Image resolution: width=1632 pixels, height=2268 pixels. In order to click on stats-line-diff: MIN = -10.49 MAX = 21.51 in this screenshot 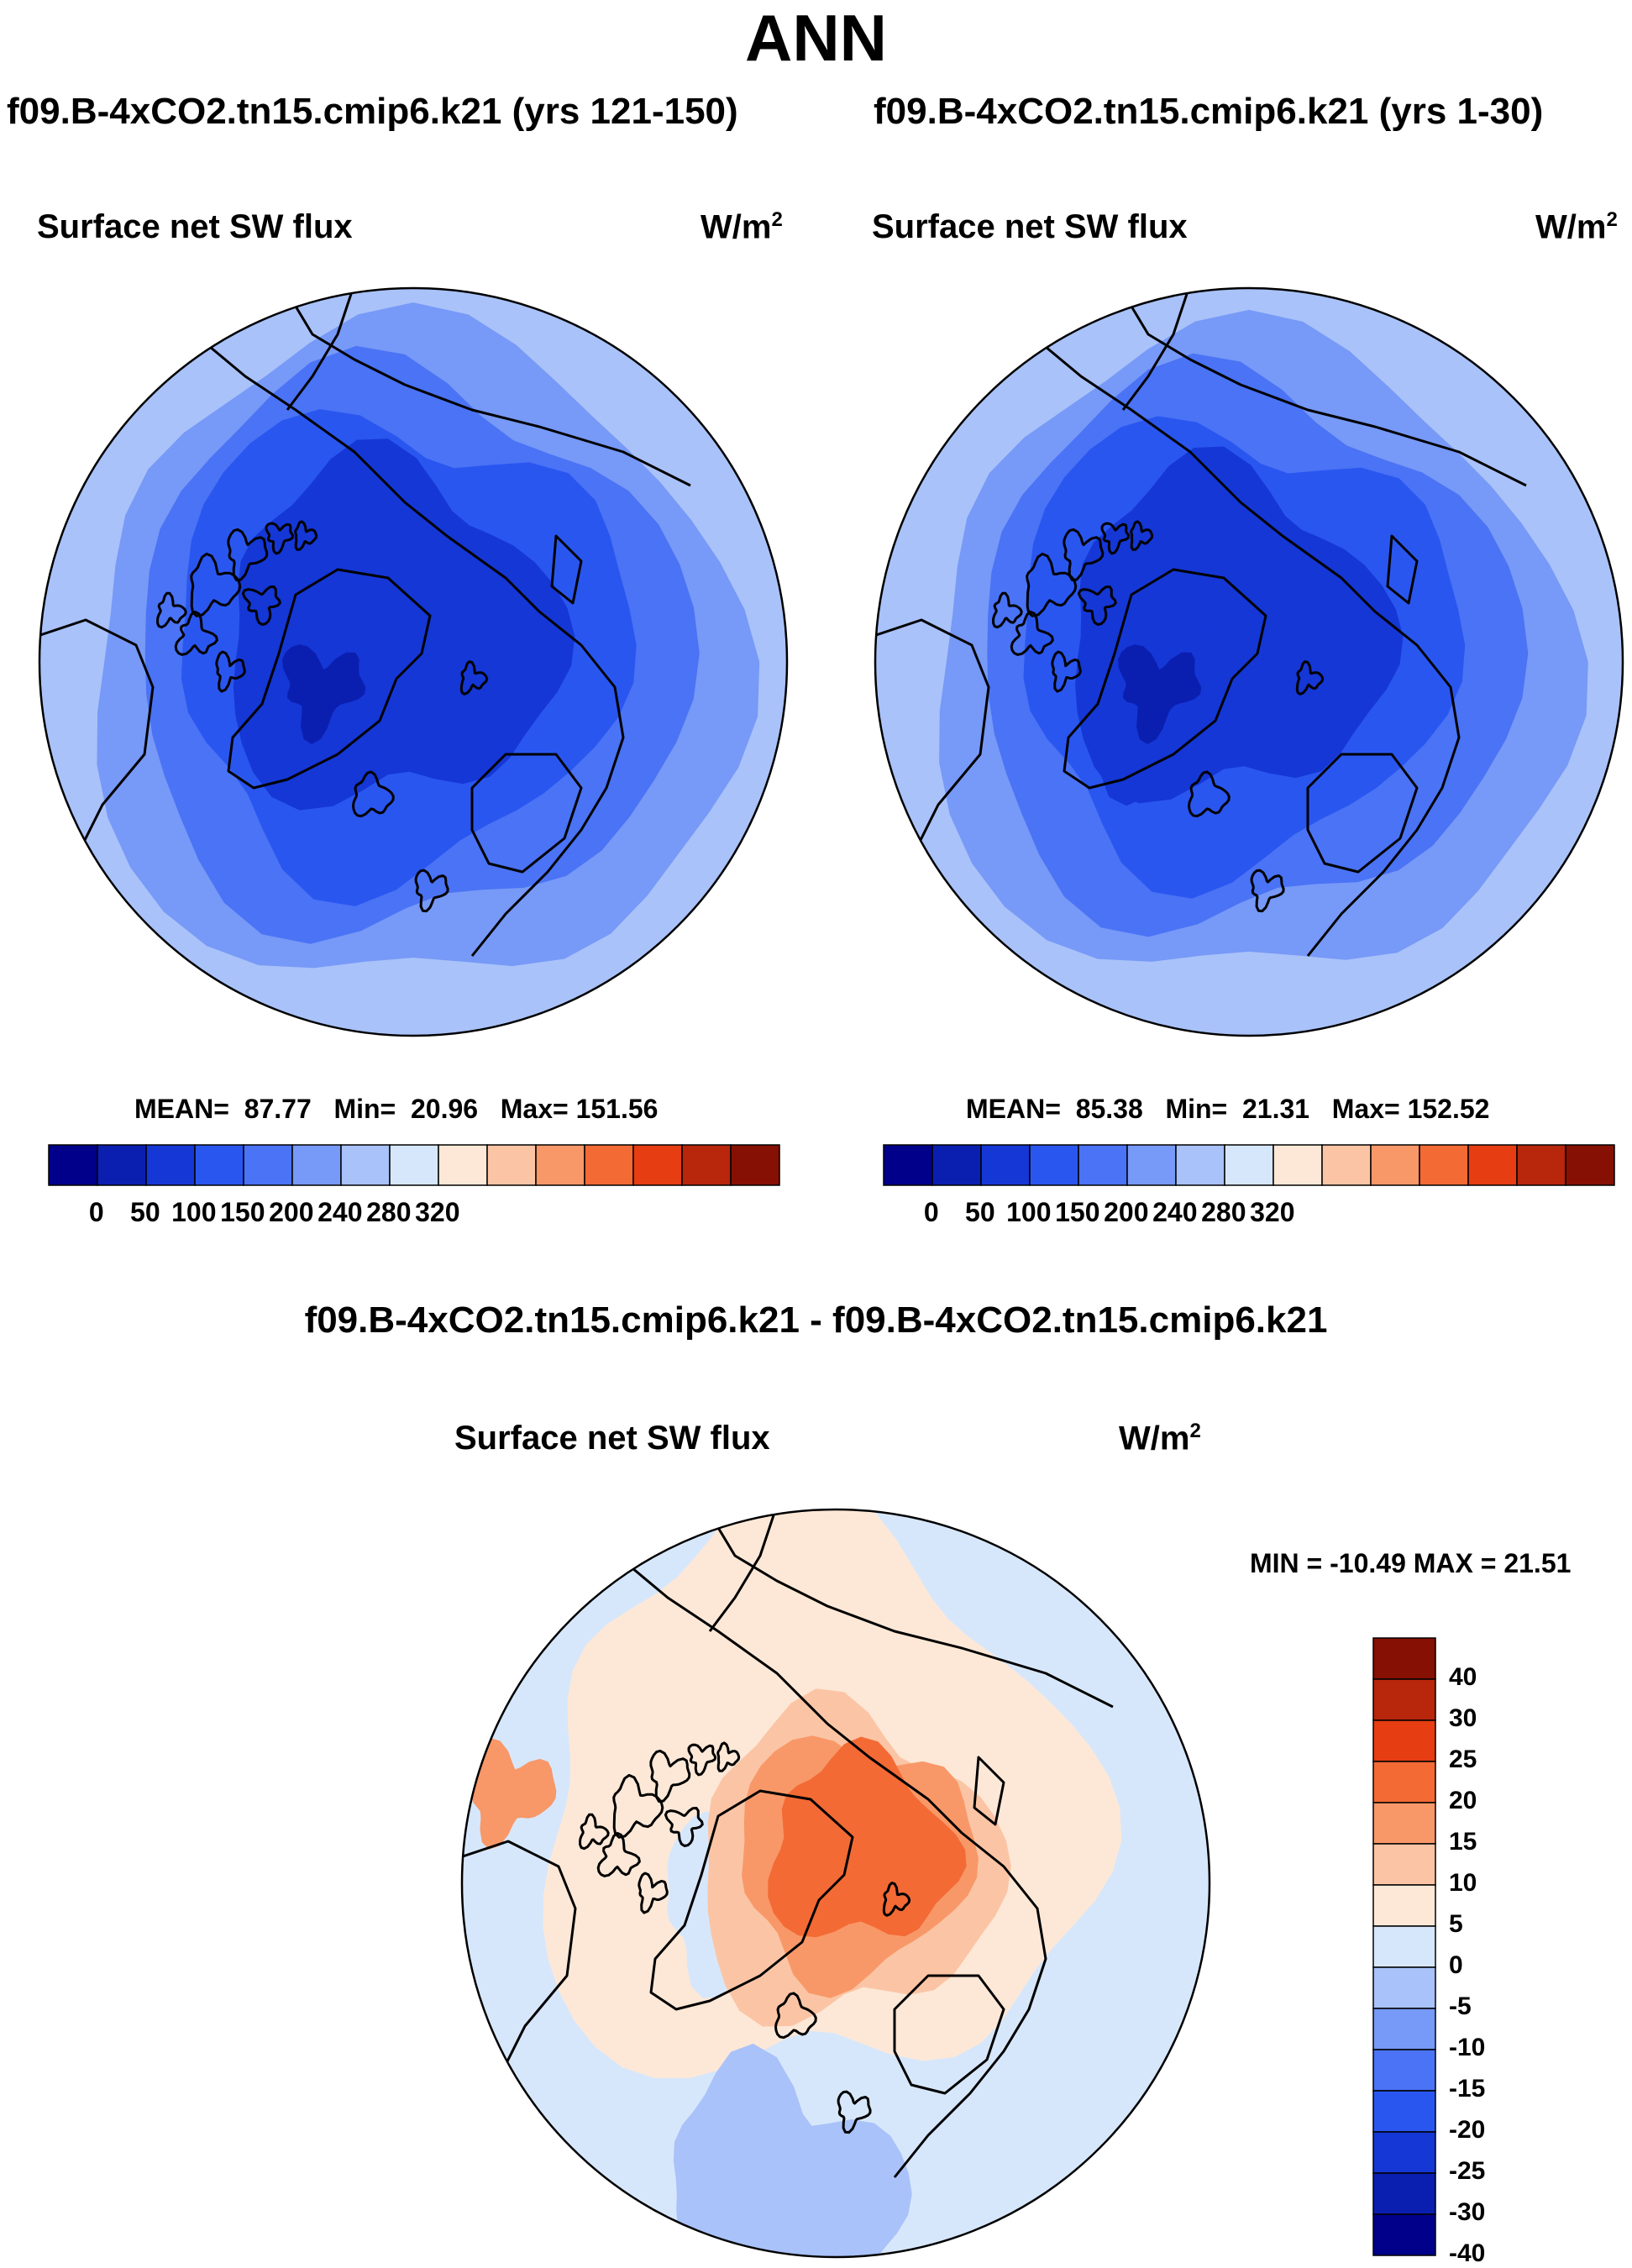, I will do `click(1411, 1563)`.